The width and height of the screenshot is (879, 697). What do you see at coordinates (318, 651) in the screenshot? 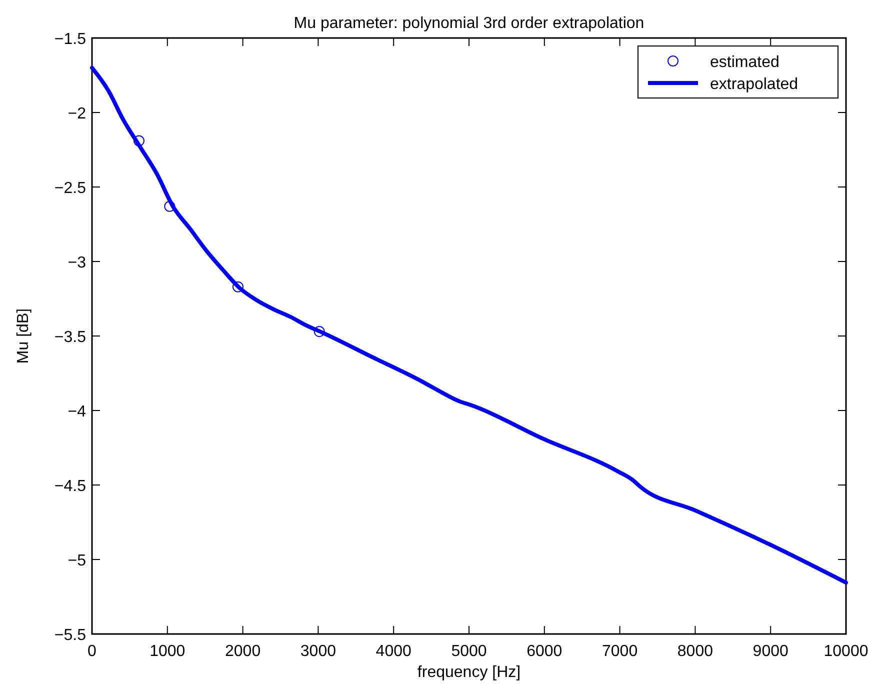
I see `x-tick-label: 3000` at bounding box center [318, 651].